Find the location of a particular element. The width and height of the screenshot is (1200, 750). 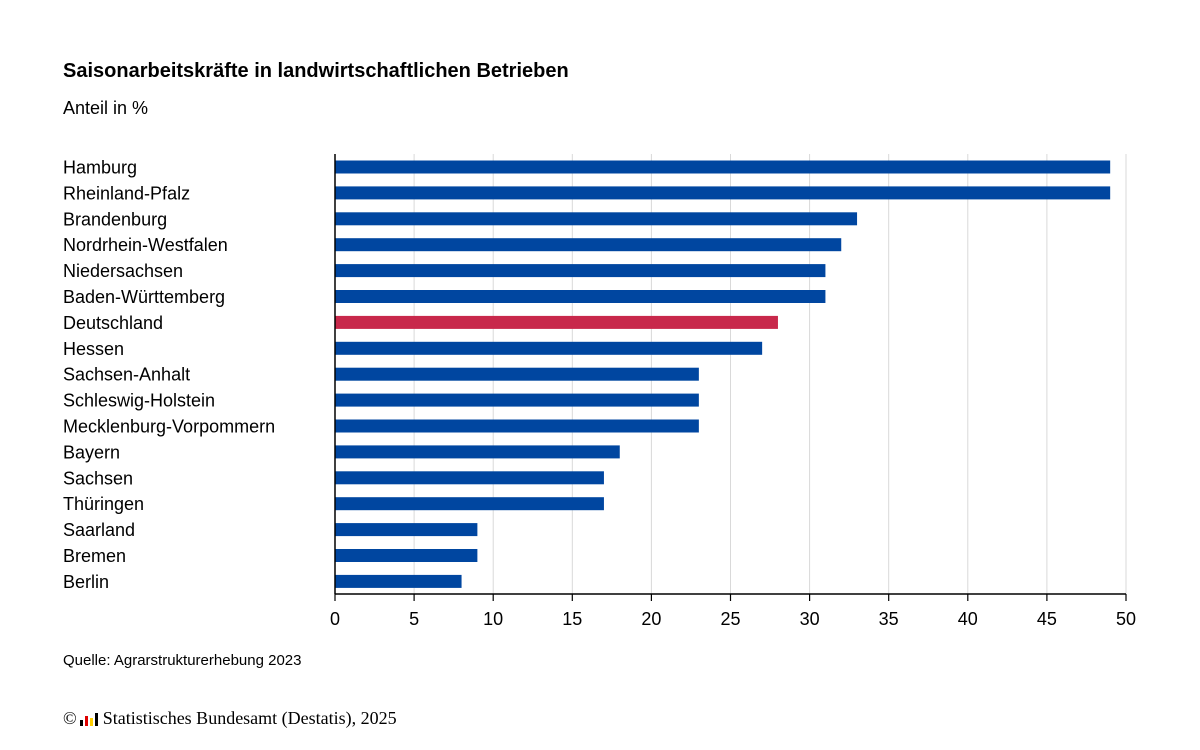

category-label: Niedersachsen is located at coordinates (123, 271).